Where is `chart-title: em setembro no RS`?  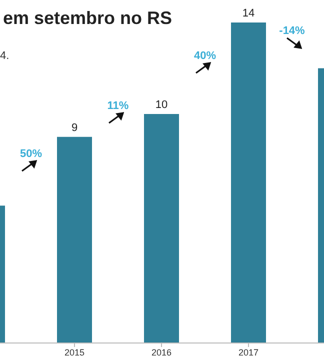 chart-title: em setembro no RS is located at coordinates (87, 18).